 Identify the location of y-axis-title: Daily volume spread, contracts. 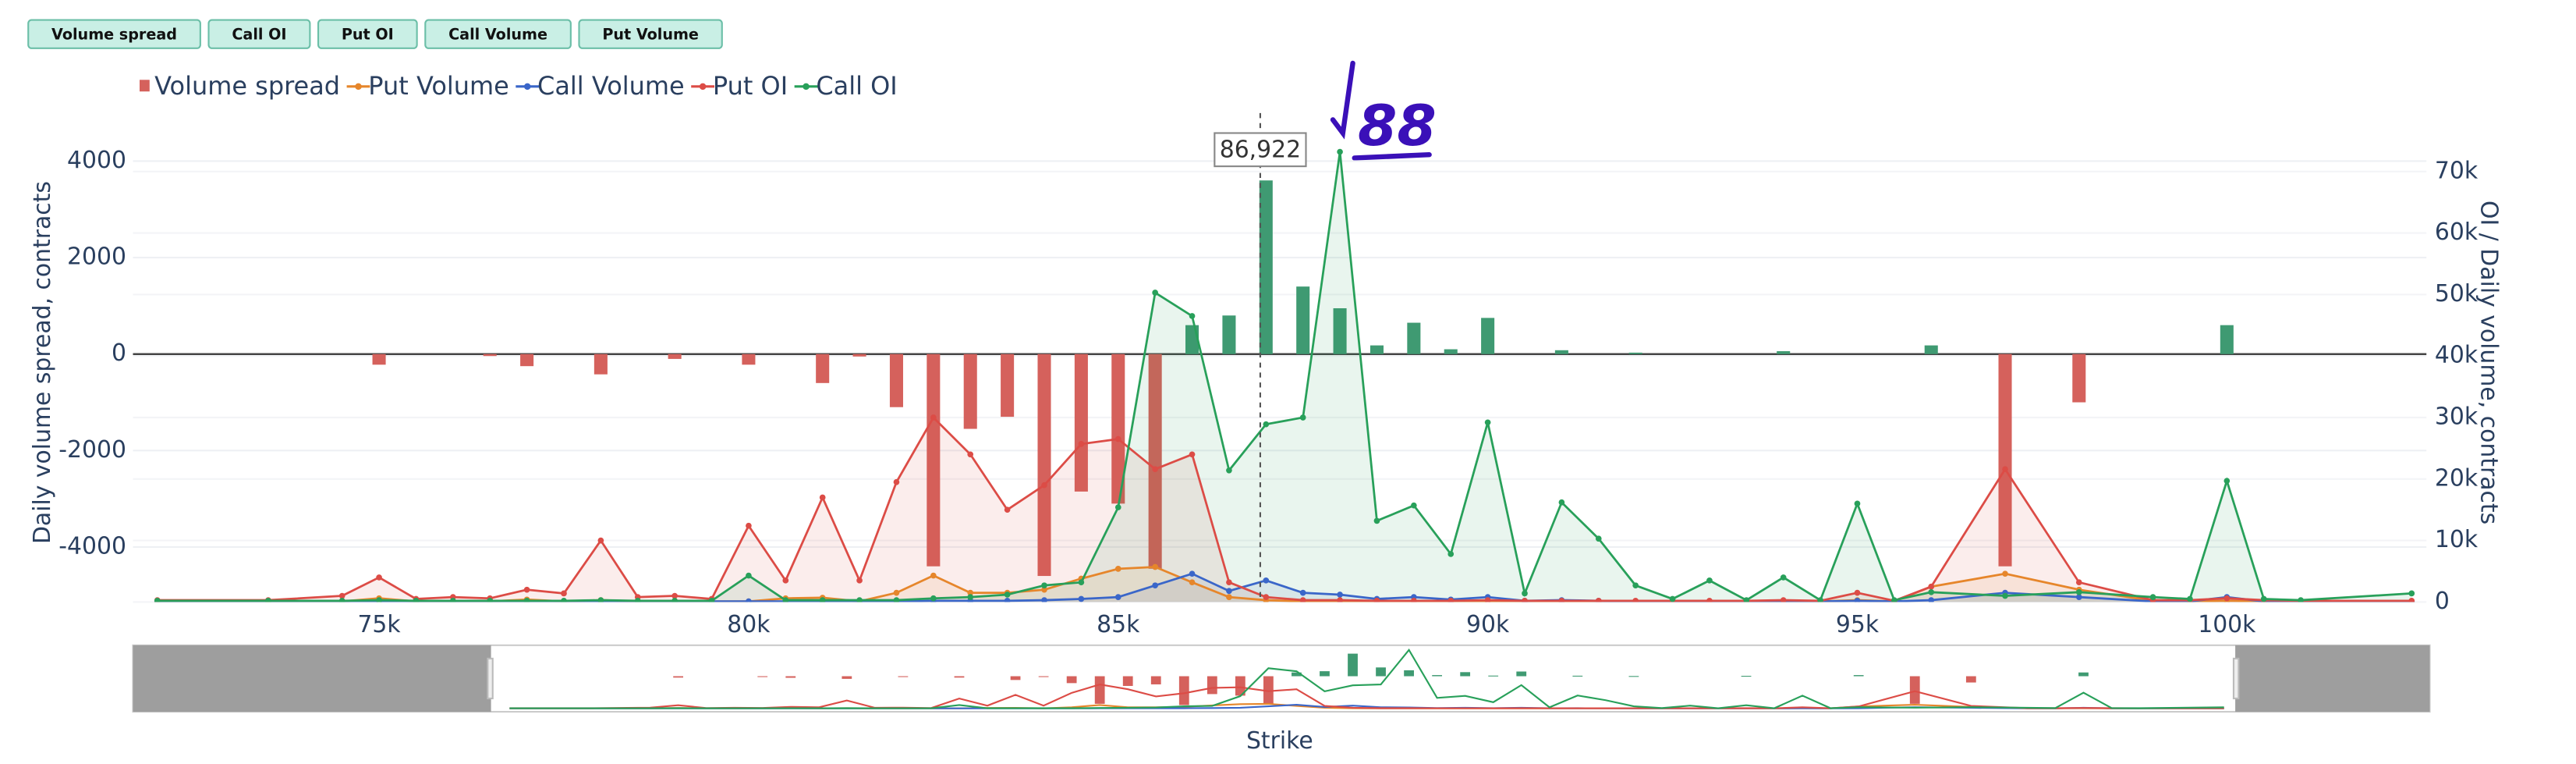
(42, 362).